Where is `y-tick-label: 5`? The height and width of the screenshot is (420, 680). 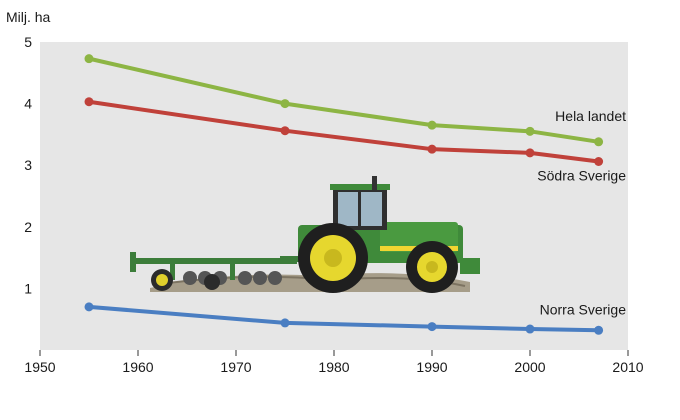
y-tick-label: 5 is located at coordinates (28, 42).